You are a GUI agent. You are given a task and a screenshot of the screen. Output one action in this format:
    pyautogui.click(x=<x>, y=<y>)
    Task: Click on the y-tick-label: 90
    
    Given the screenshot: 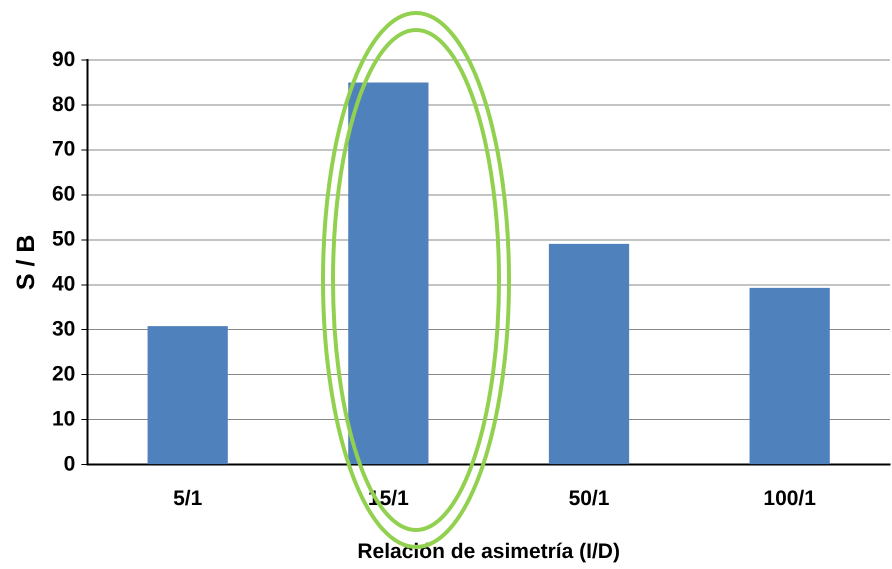 What is the action you would take?
    pyautogui.click(x=64, y=59)
    